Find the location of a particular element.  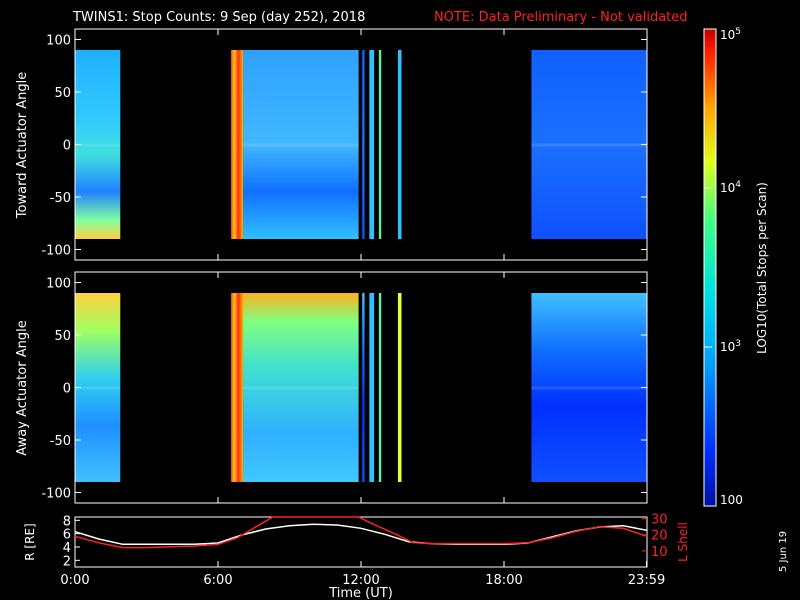

r-tick-label: 8 is located at coordinates (67, 521).